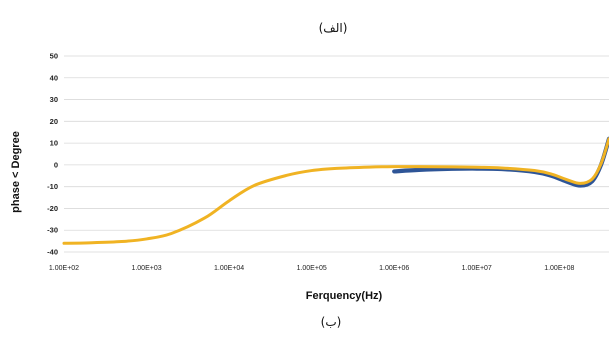 This screenshot has height=338, width=609. Describe the element at coordinates (64, 268) in the screenshot. I see `x-tick-label: 1.00E+02` at that location.